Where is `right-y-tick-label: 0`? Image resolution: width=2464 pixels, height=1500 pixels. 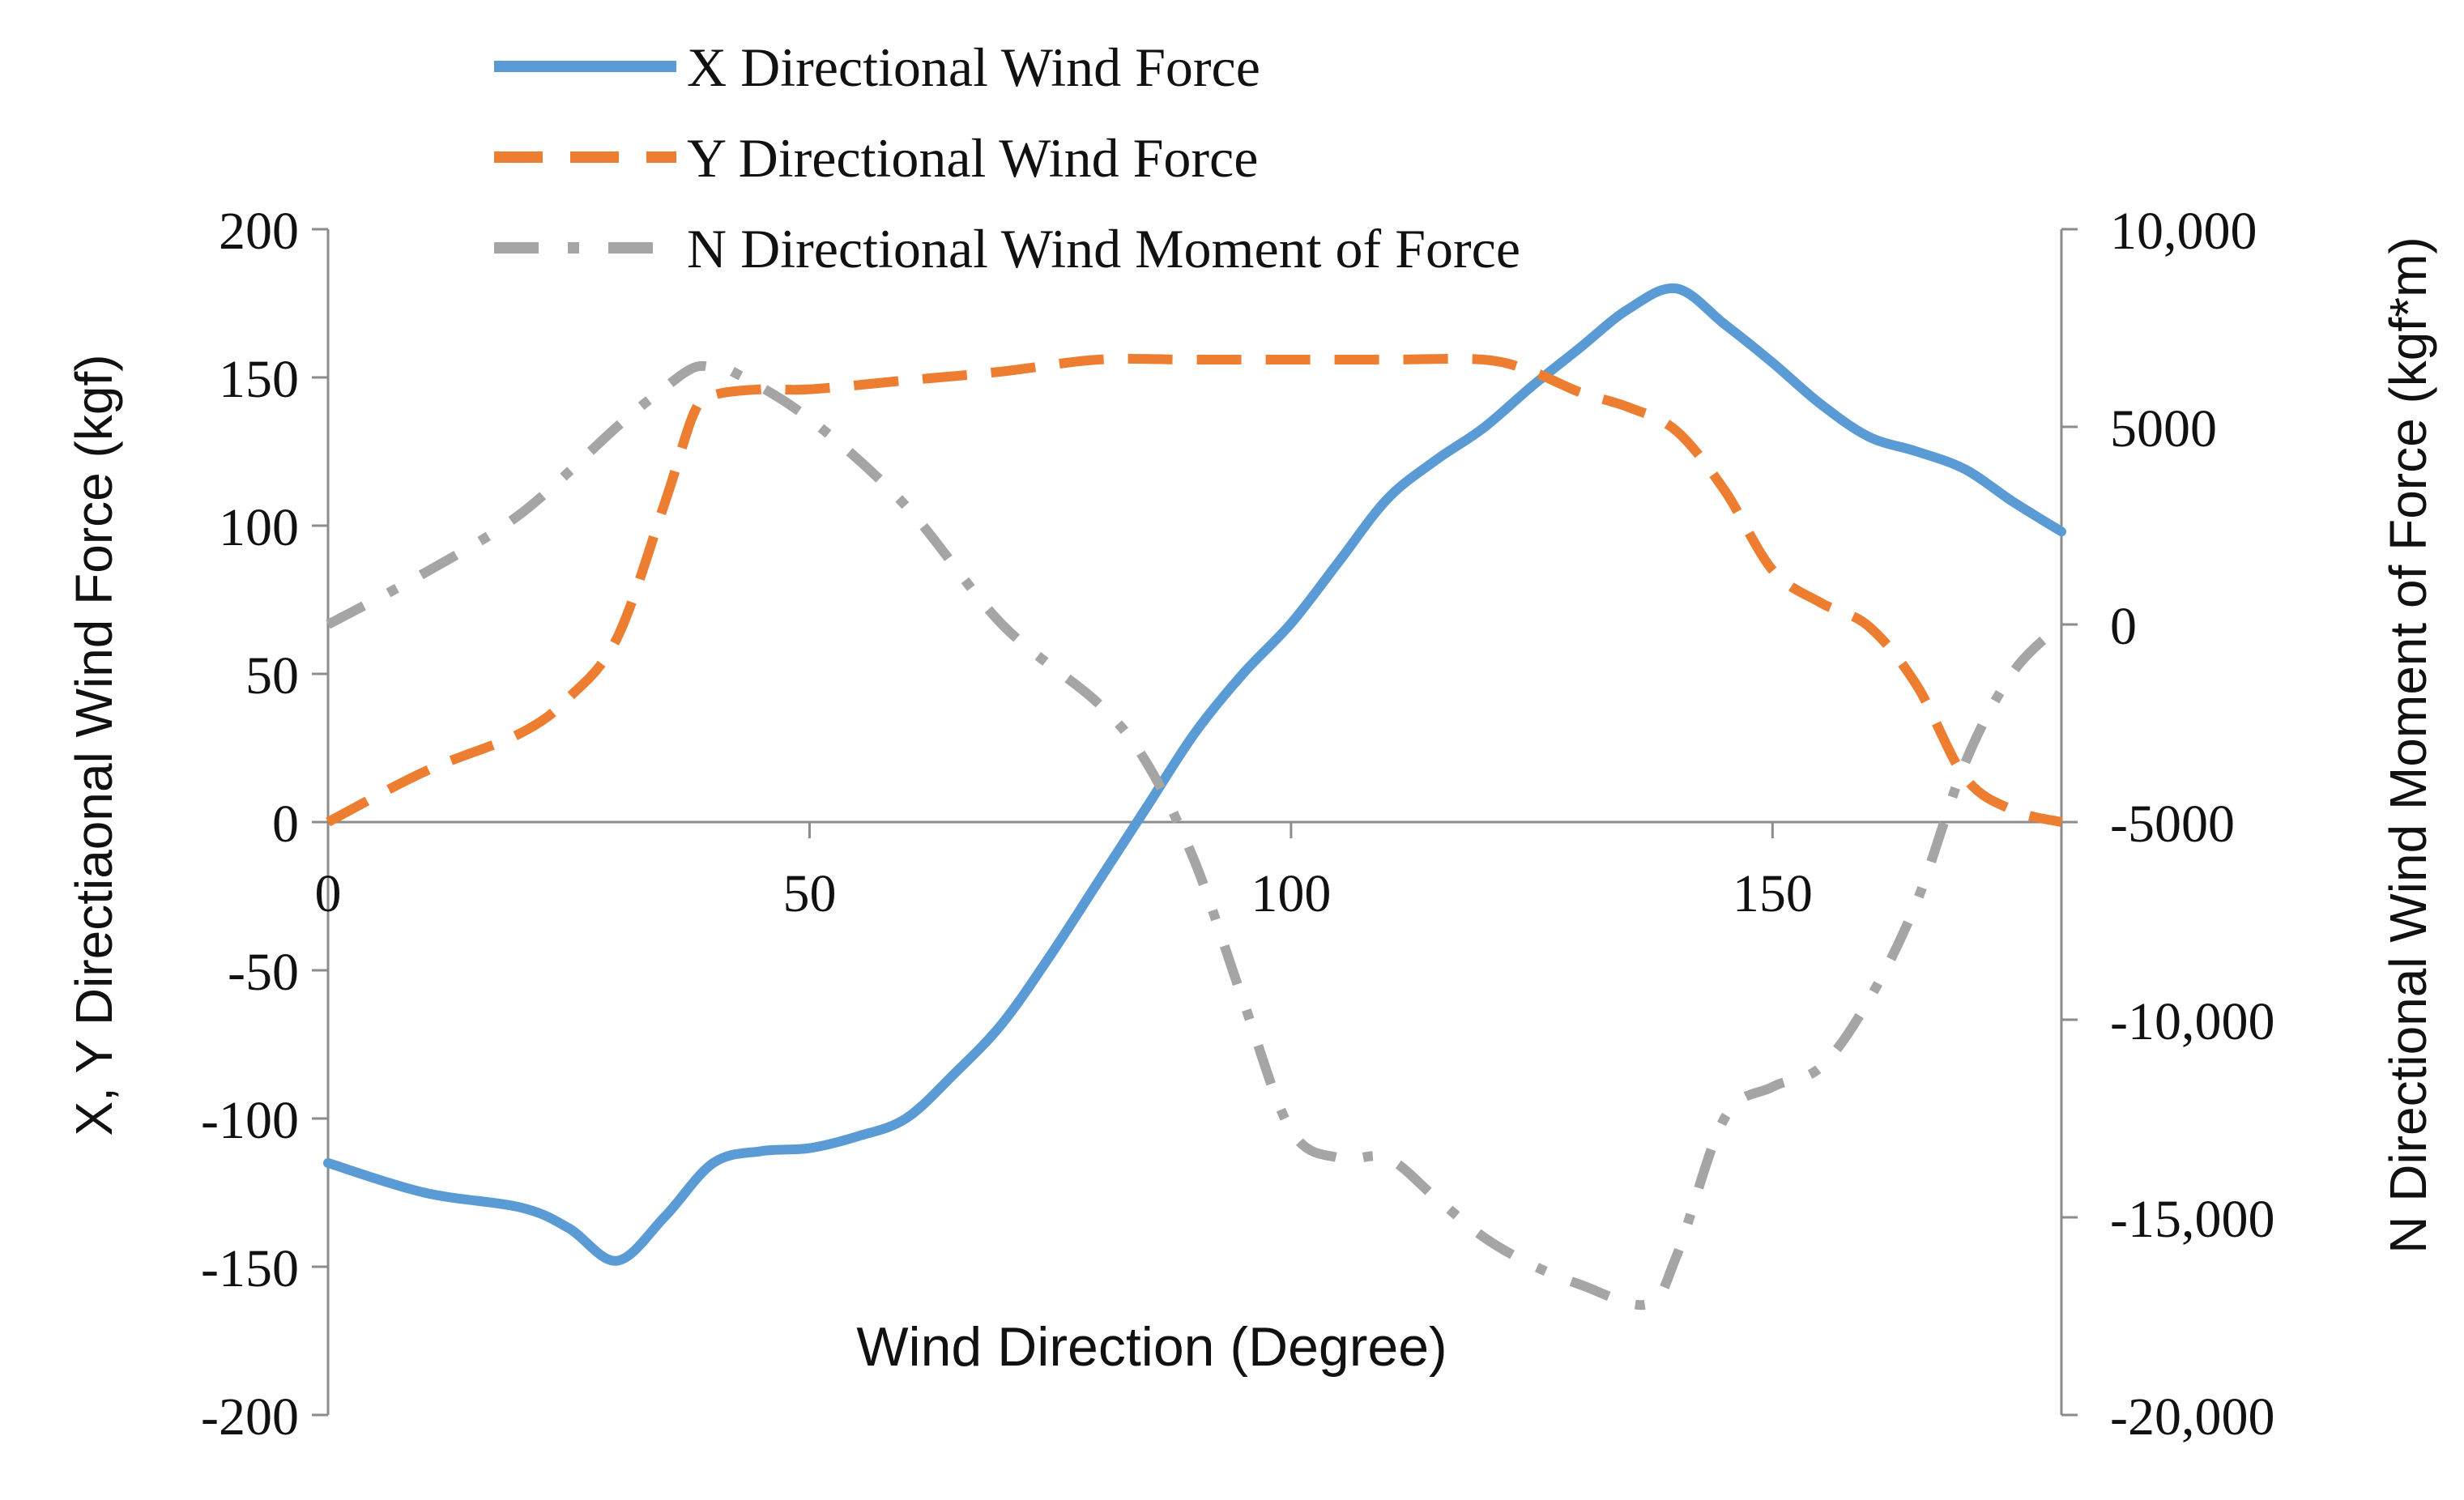 right-y-tick-label: 0 is located at coordinates (2123, 626).